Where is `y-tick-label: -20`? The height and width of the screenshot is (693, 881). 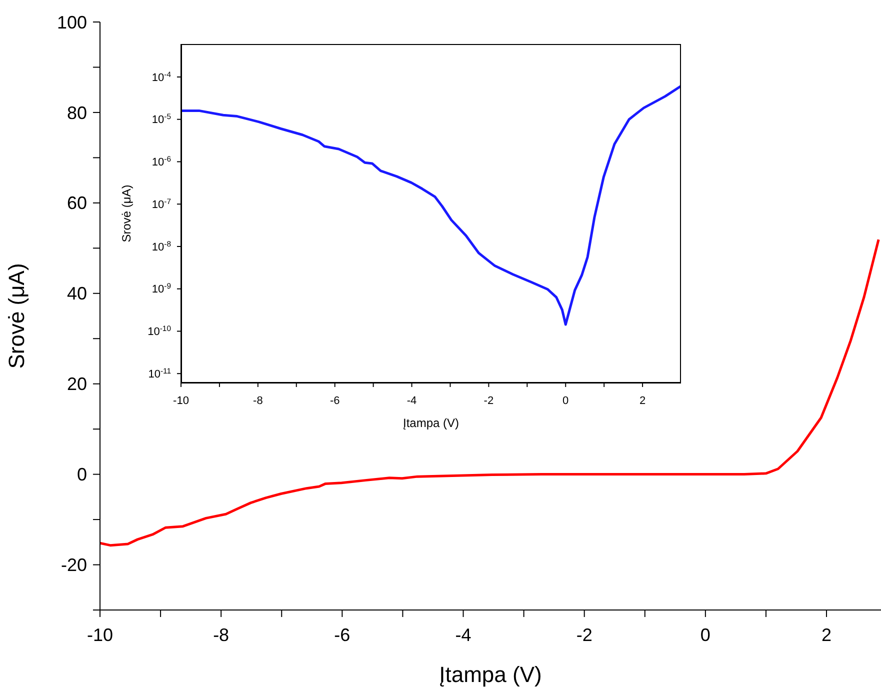
y-tick-label: -20 is located at coordinates (73, 565).